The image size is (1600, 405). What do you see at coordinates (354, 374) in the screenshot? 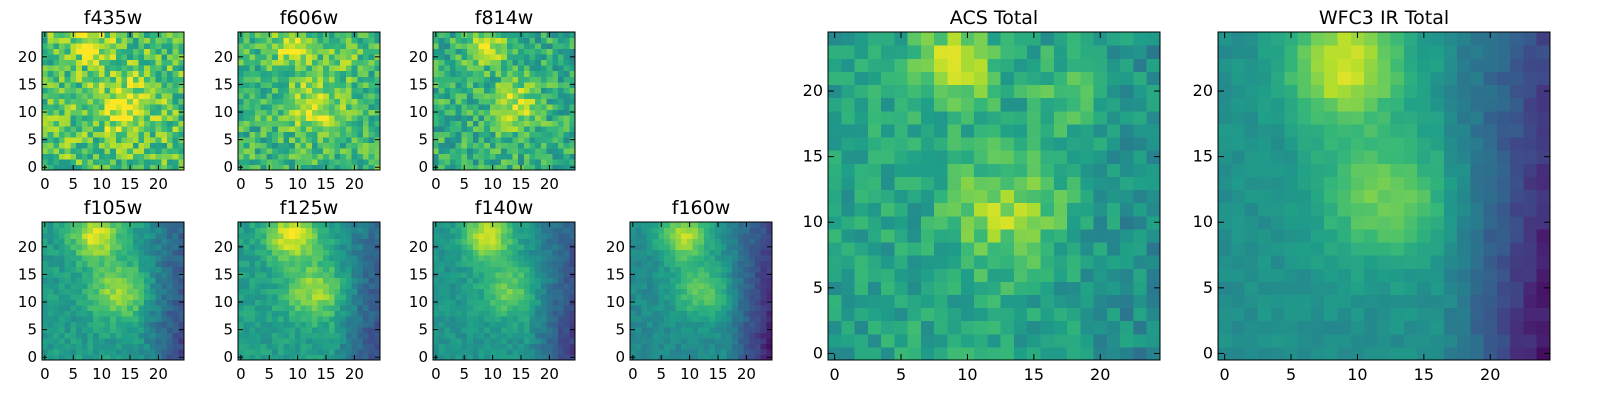
I see `x-tick-label: 20` at bounding box center [354, 374].